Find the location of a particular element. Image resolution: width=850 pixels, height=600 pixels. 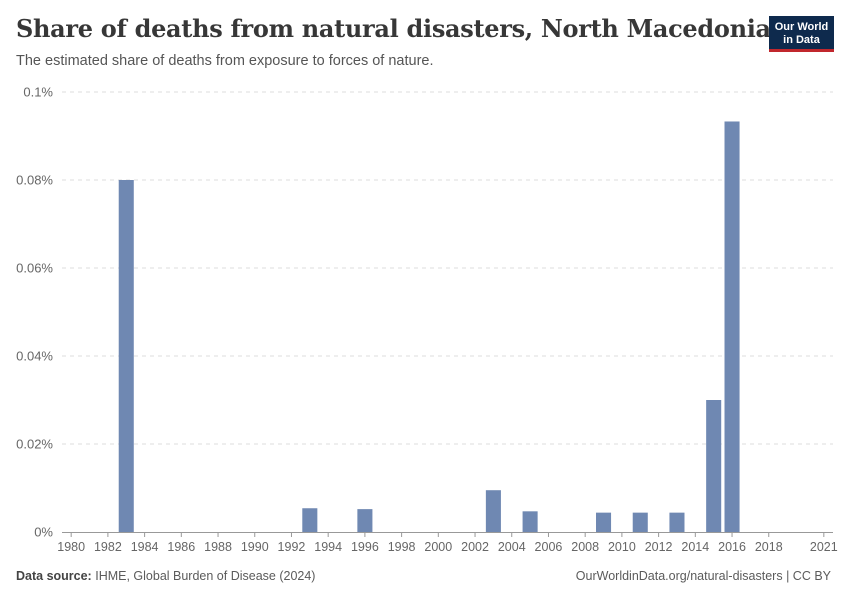

x-tick-label: 1998 is located at coordinates (402, 547).